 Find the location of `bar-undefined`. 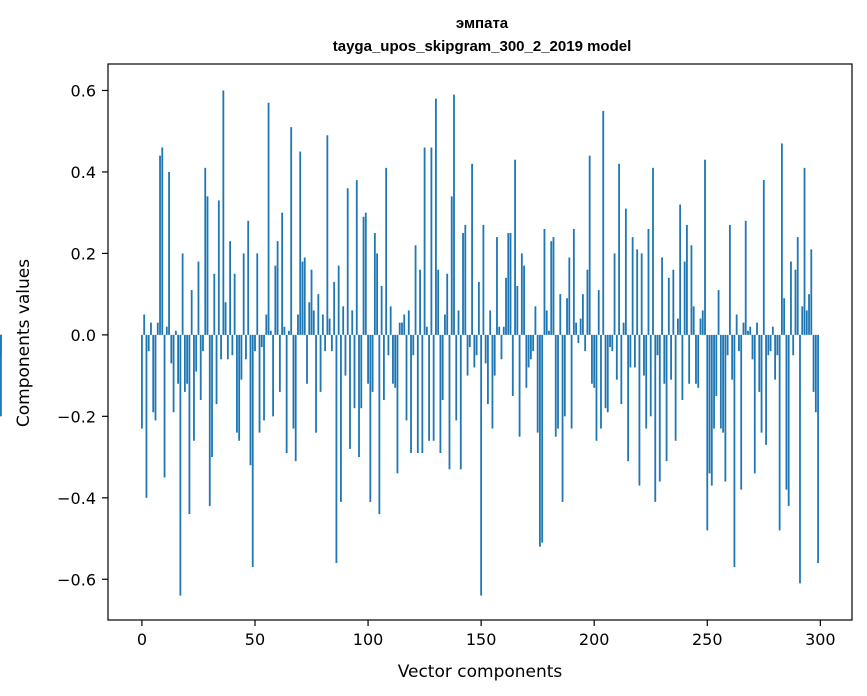

bar-undefined is located at coordinates (1, 345).